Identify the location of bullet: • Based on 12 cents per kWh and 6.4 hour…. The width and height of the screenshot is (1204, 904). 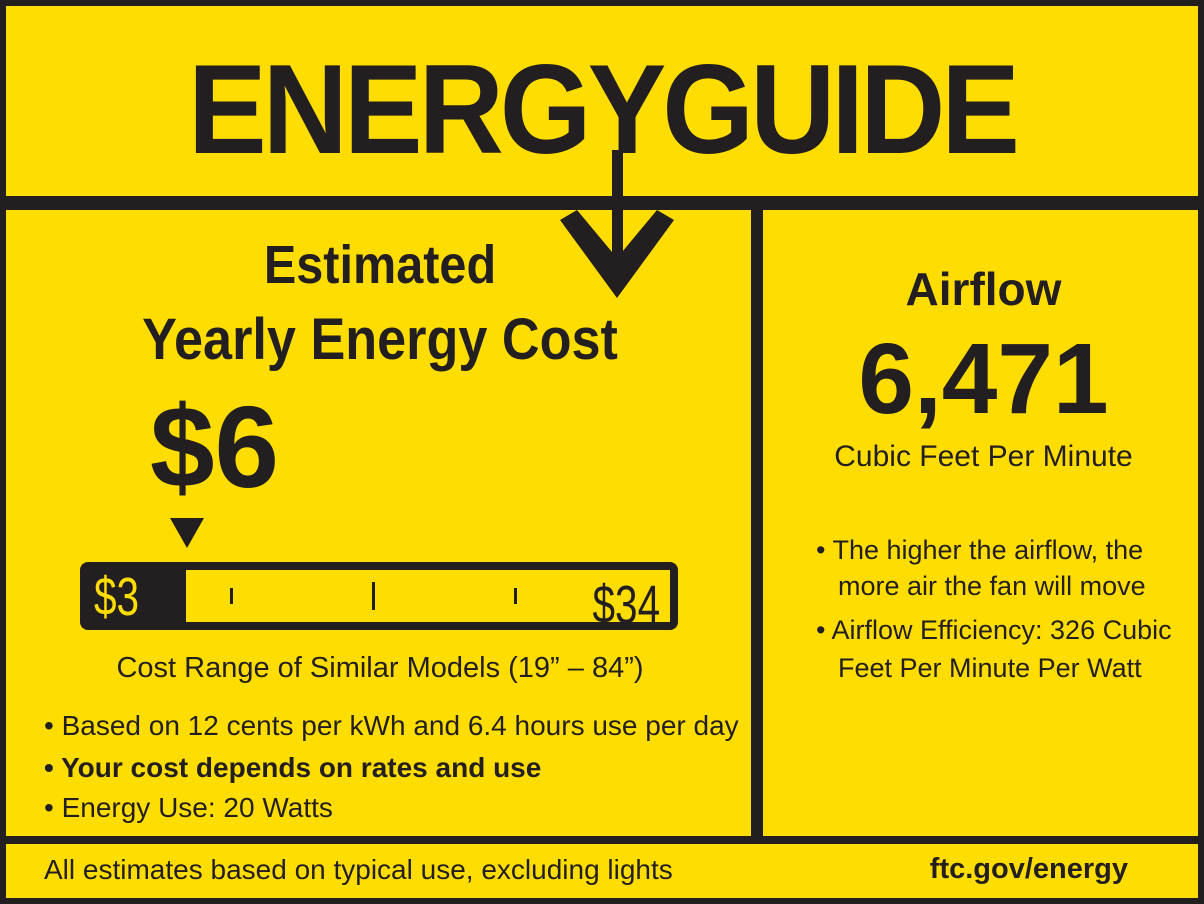
(391, 725).